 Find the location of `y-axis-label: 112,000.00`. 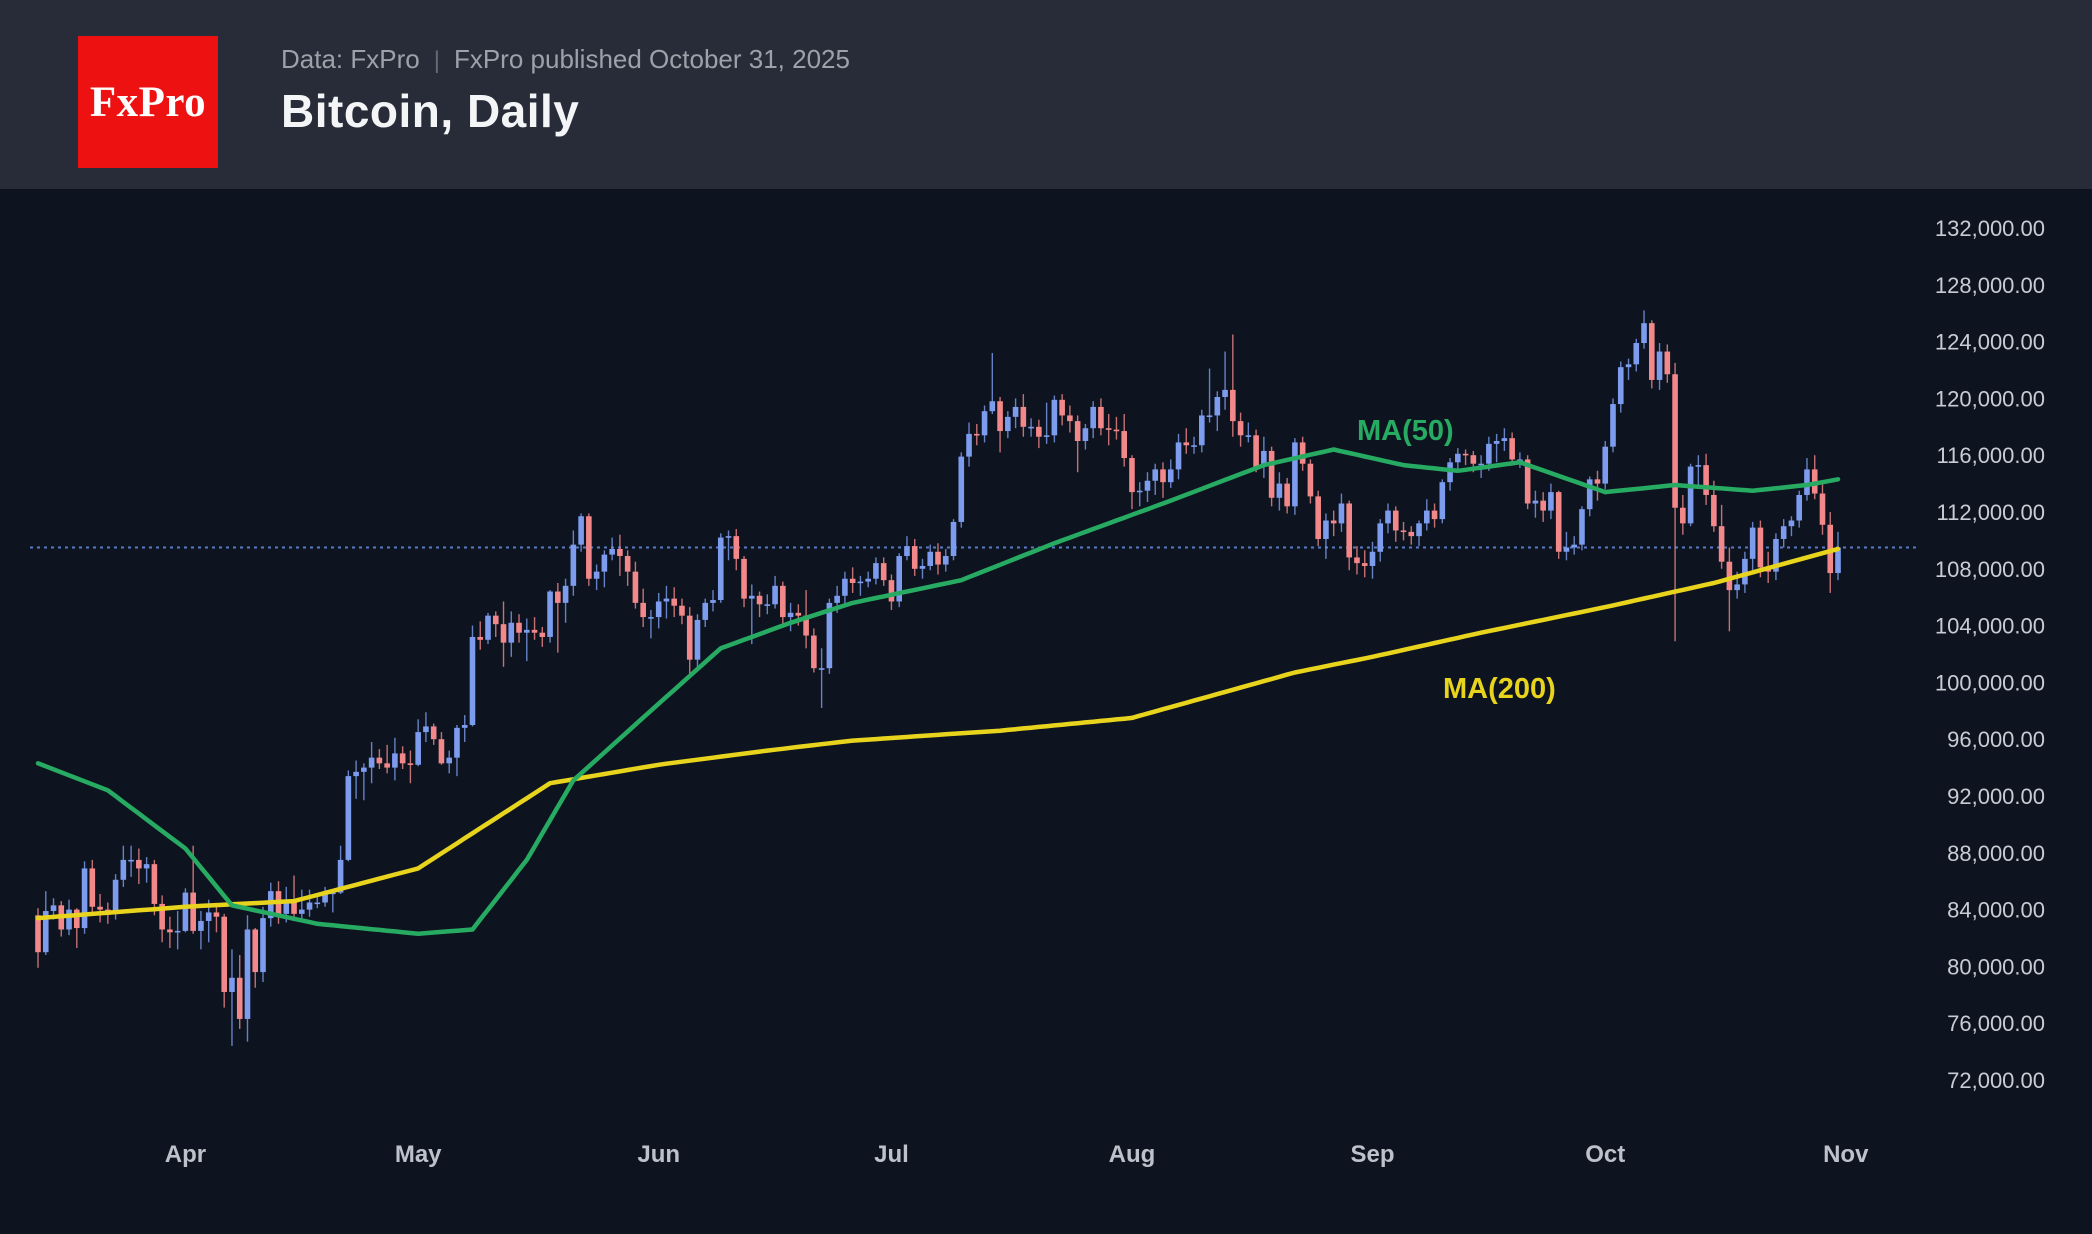

y-axis-label: 112,000.00 is located at coordinates (1991, 512).